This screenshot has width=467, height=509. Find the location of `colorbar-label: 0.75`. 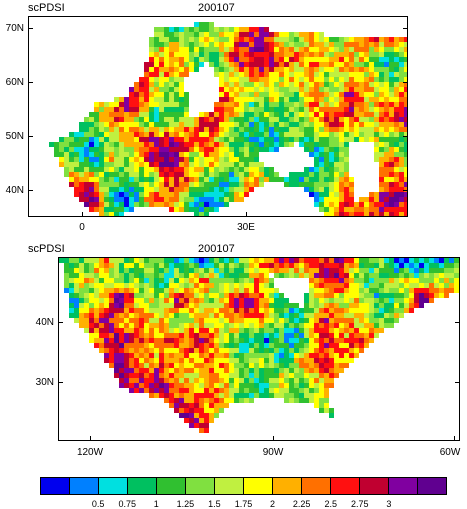

colorbar-label: 0.75 is located at coordinates (127, 504).